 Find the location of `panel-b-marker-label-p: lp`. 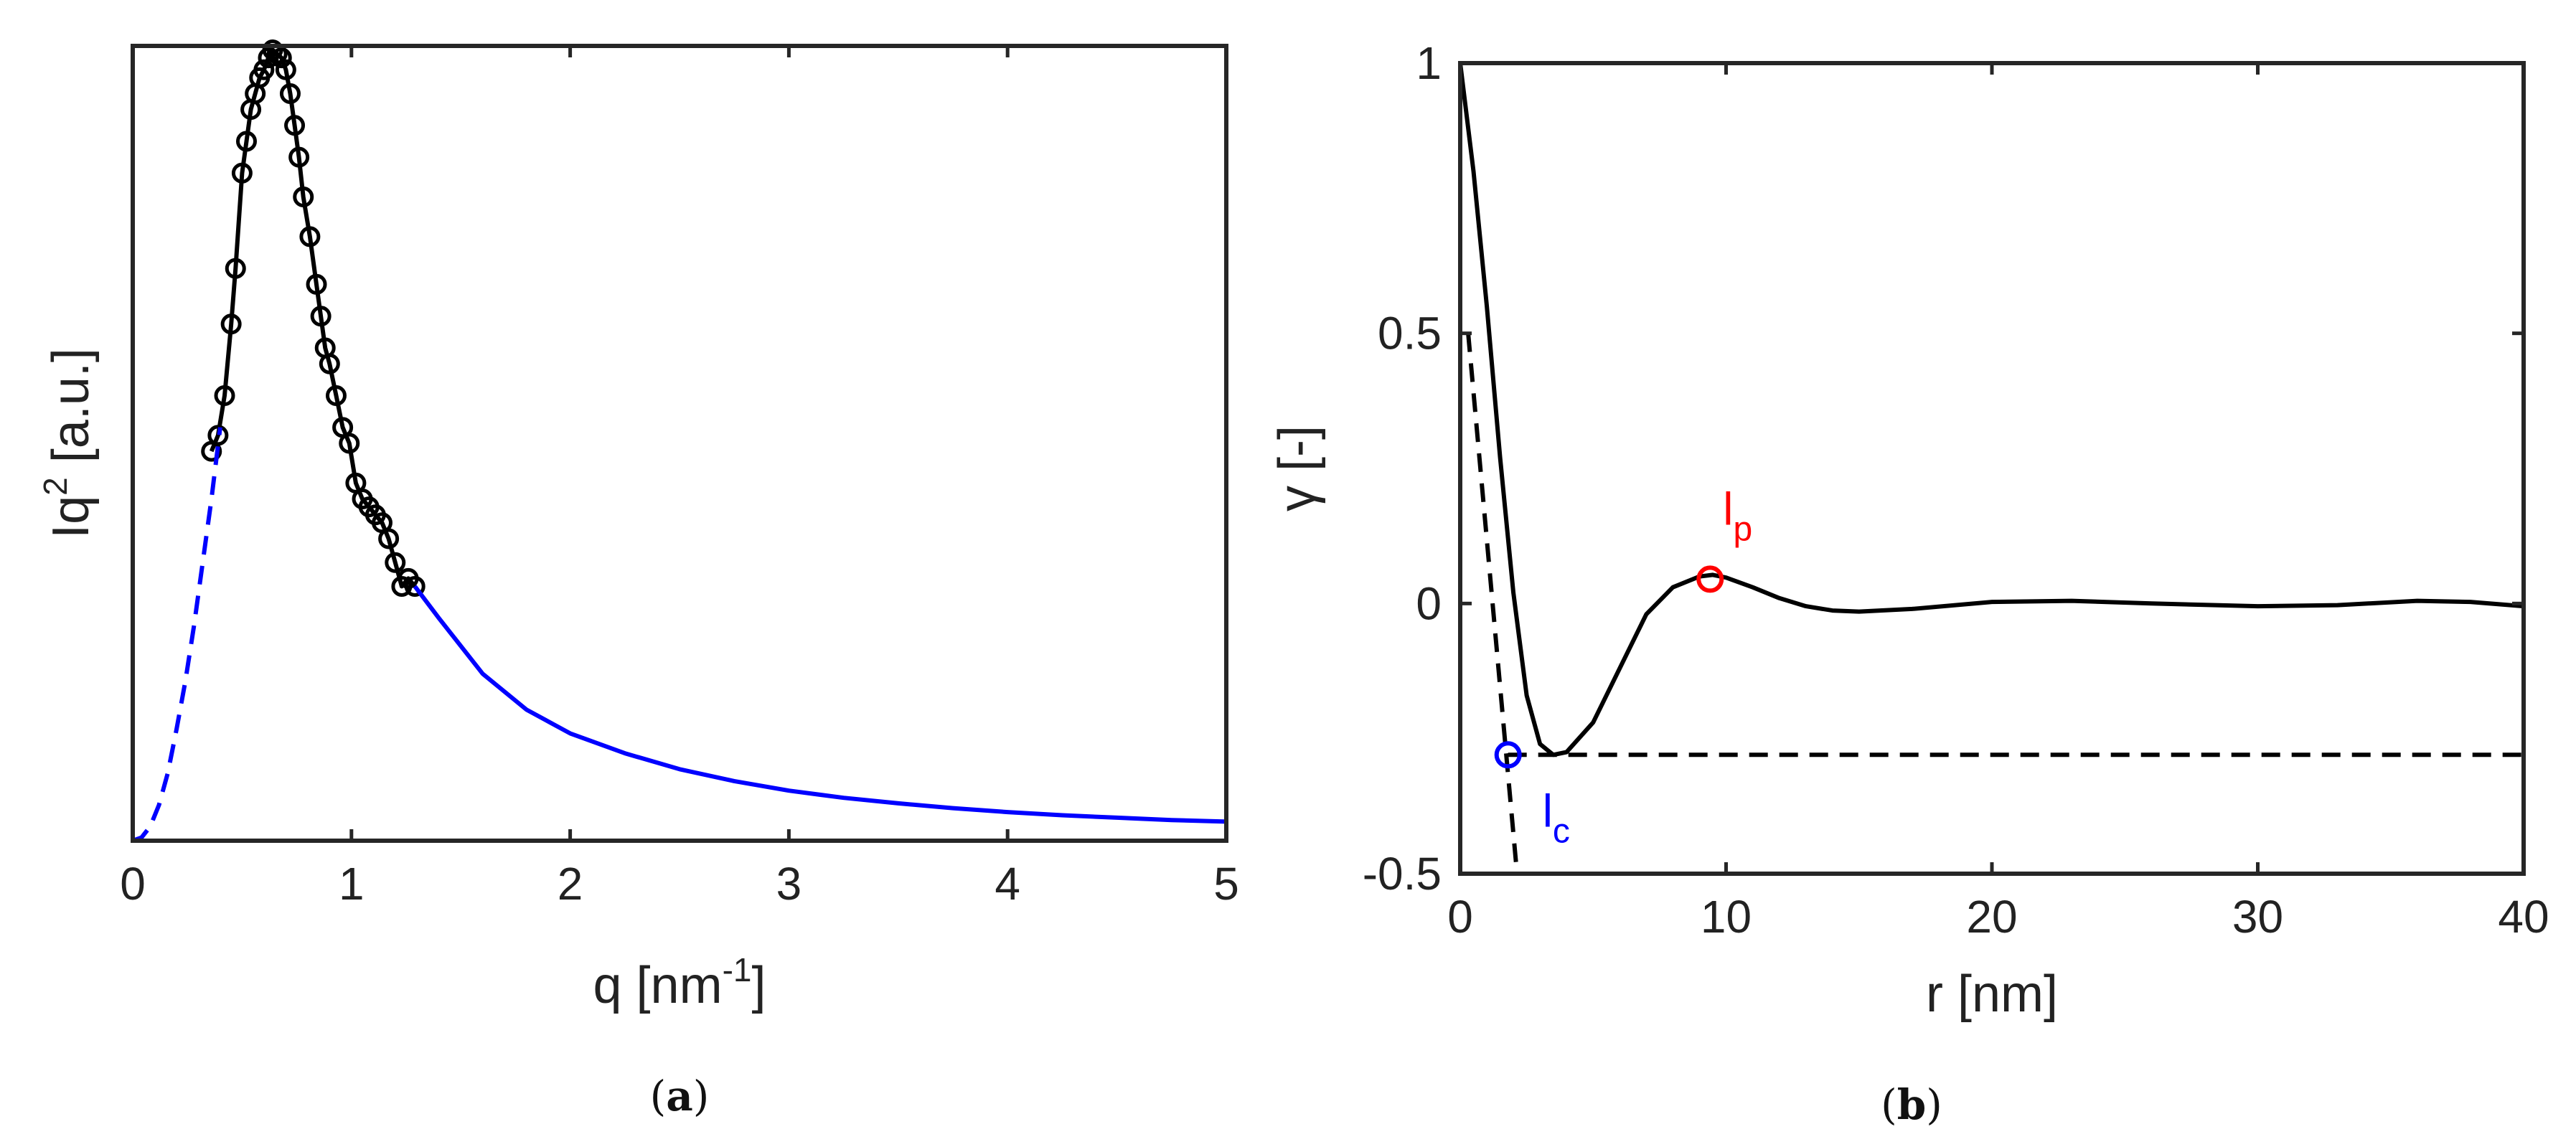

panel-b-marker-label-p: lp is located at coordinates (1737, 515).